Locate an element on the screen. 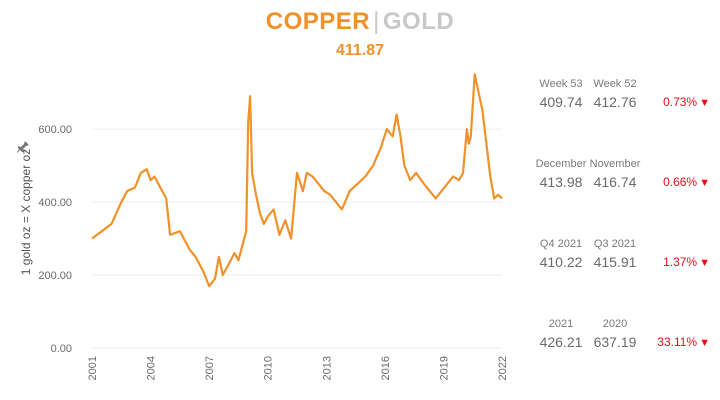 The height and width of the screenshot is (400, 720). stat-value-current: 409.74 is located at coordinates (561, 102).